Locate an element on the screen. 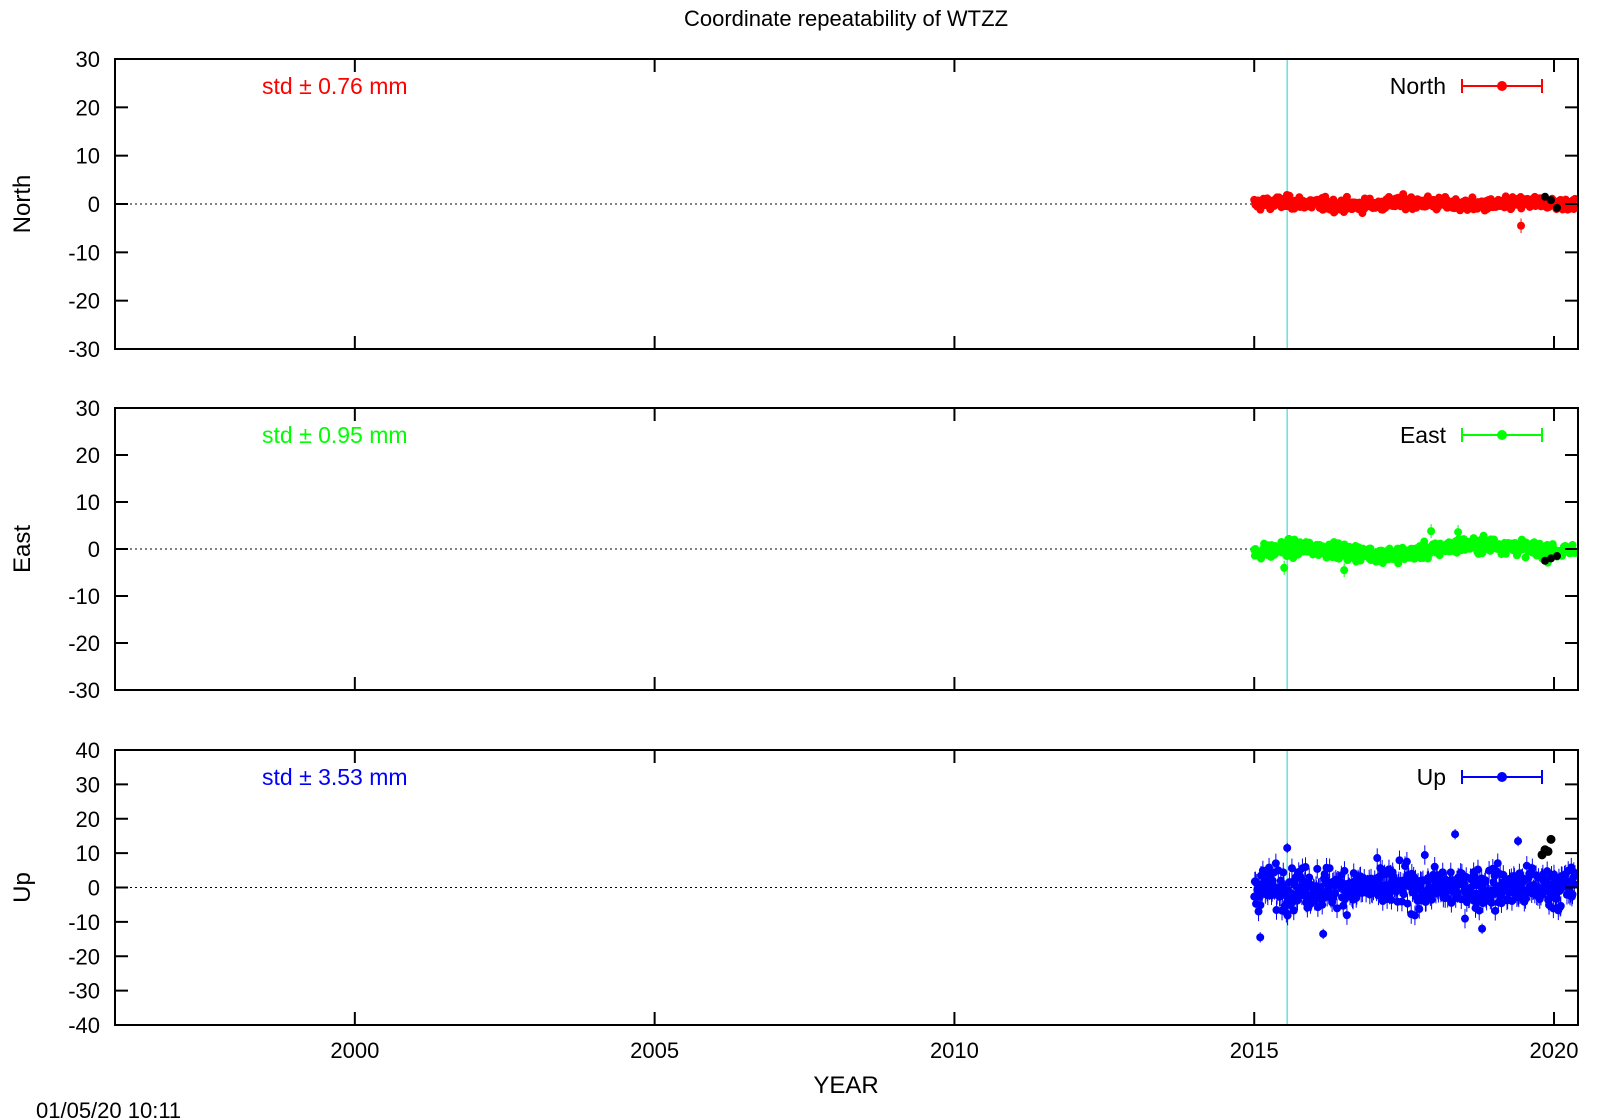 This screenshot has height=1120, width=1600. legend-label-east: East is located at coordinates (1423, 435).